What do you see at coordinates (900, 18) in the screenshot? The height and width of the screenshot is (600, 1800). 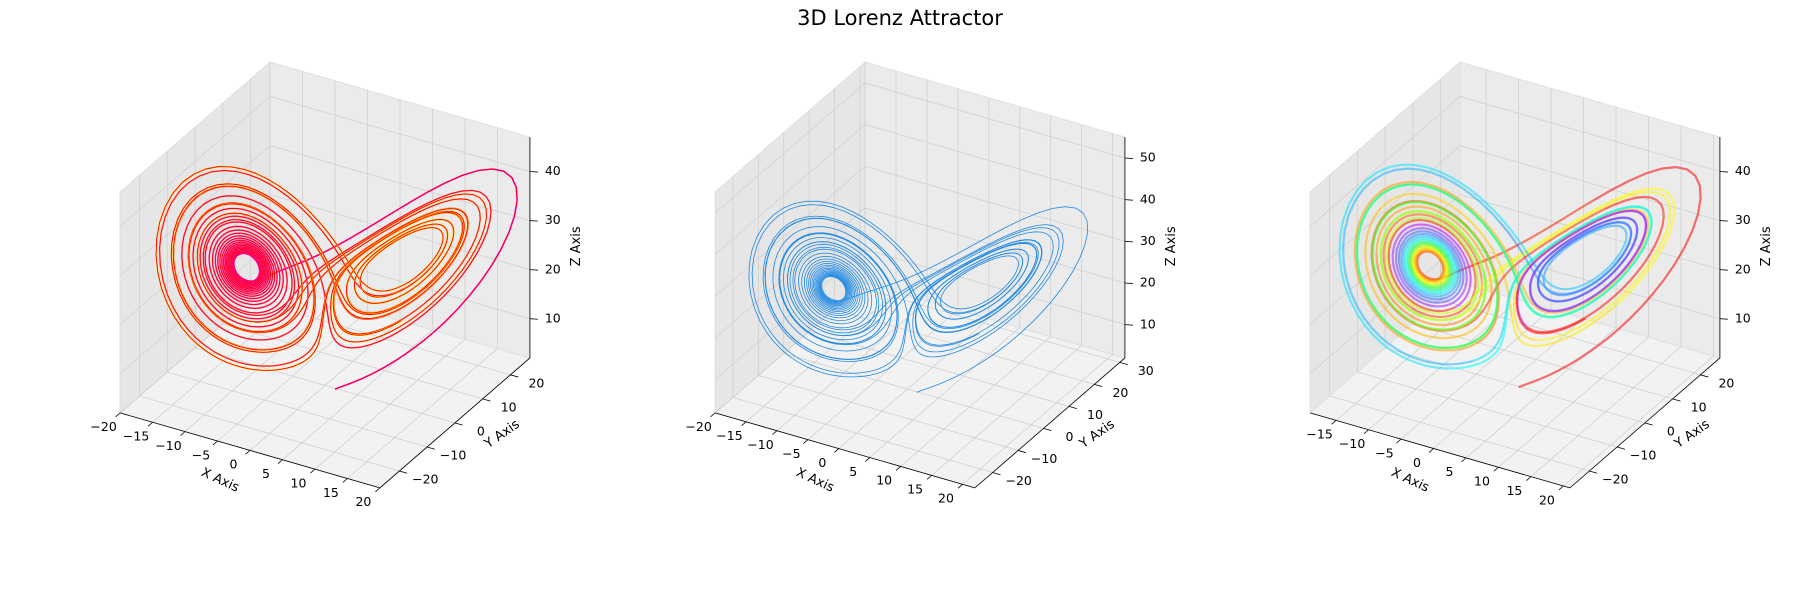 I see `figure-title: 3D Lorenz Attractor` at bounding box center [900, 18].